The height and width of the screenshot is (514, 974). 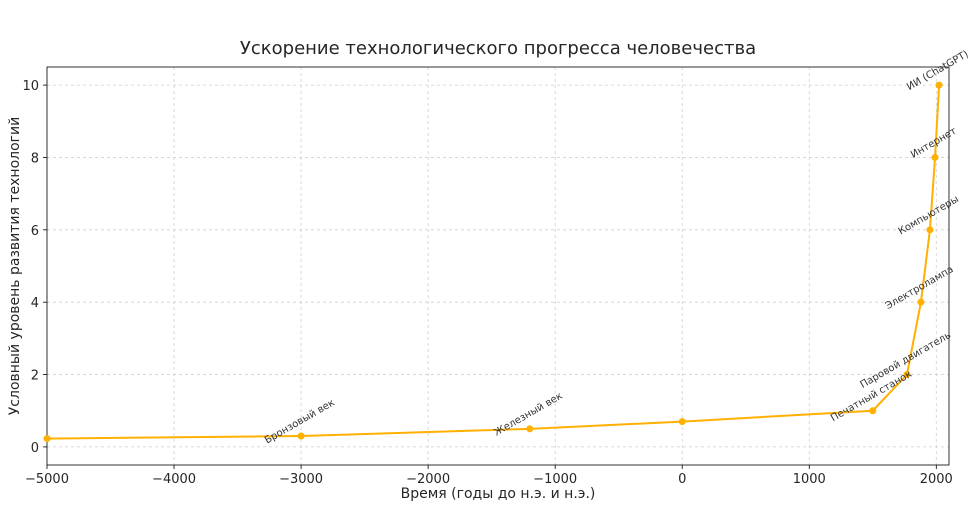 I want to click on y-tick-label: 10, so click(x=30, y=86).